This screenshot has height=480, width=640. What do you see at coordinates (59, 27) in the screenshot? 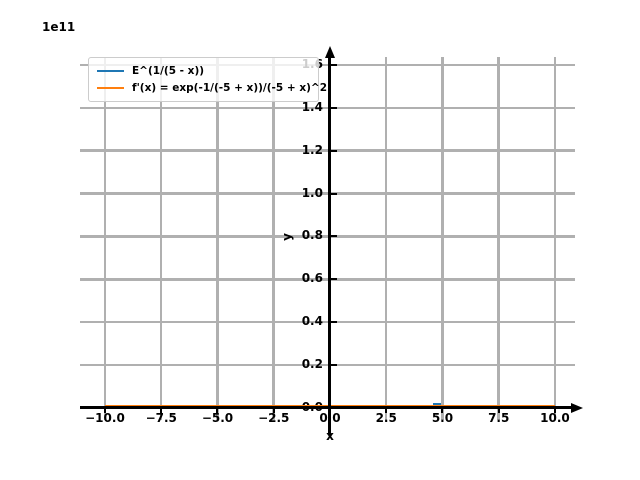
I see `y-offset-label: 1e11` at bounding box center [59, 27].